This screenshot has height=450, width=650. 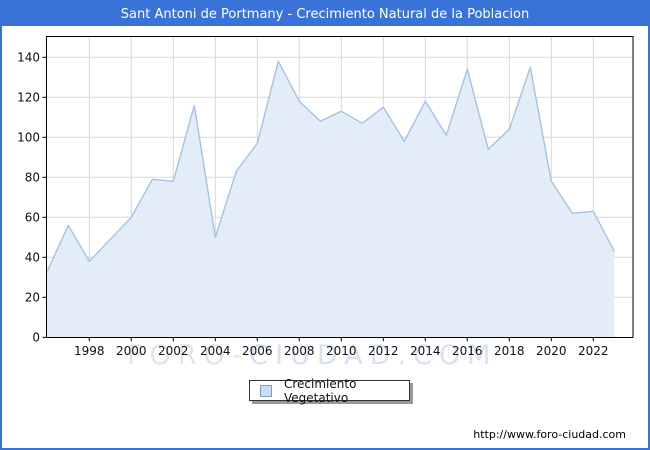 I want to click on svg-text: 2006, so click(x=257, y=351).